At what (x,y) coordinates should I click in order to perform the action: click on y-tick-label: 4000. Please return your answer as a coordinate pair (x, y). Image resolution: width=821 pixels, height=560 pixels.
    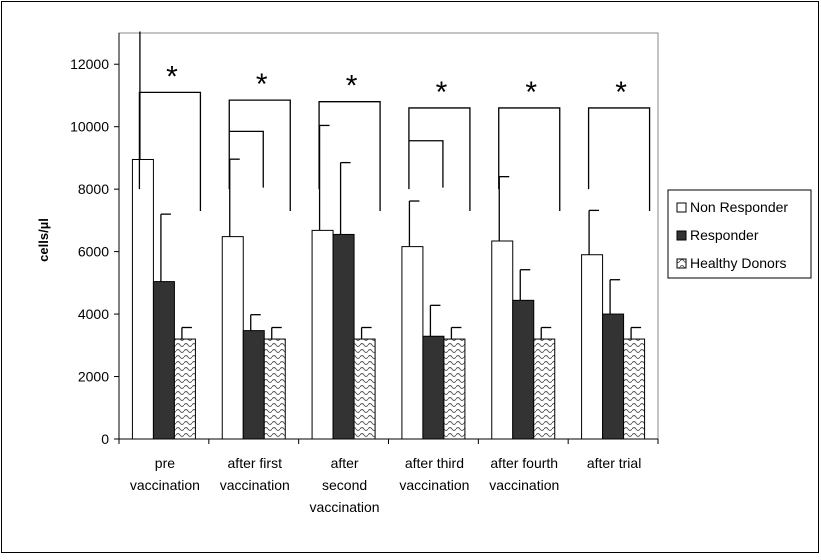
    Looking at the image, I should click on (93, 314).